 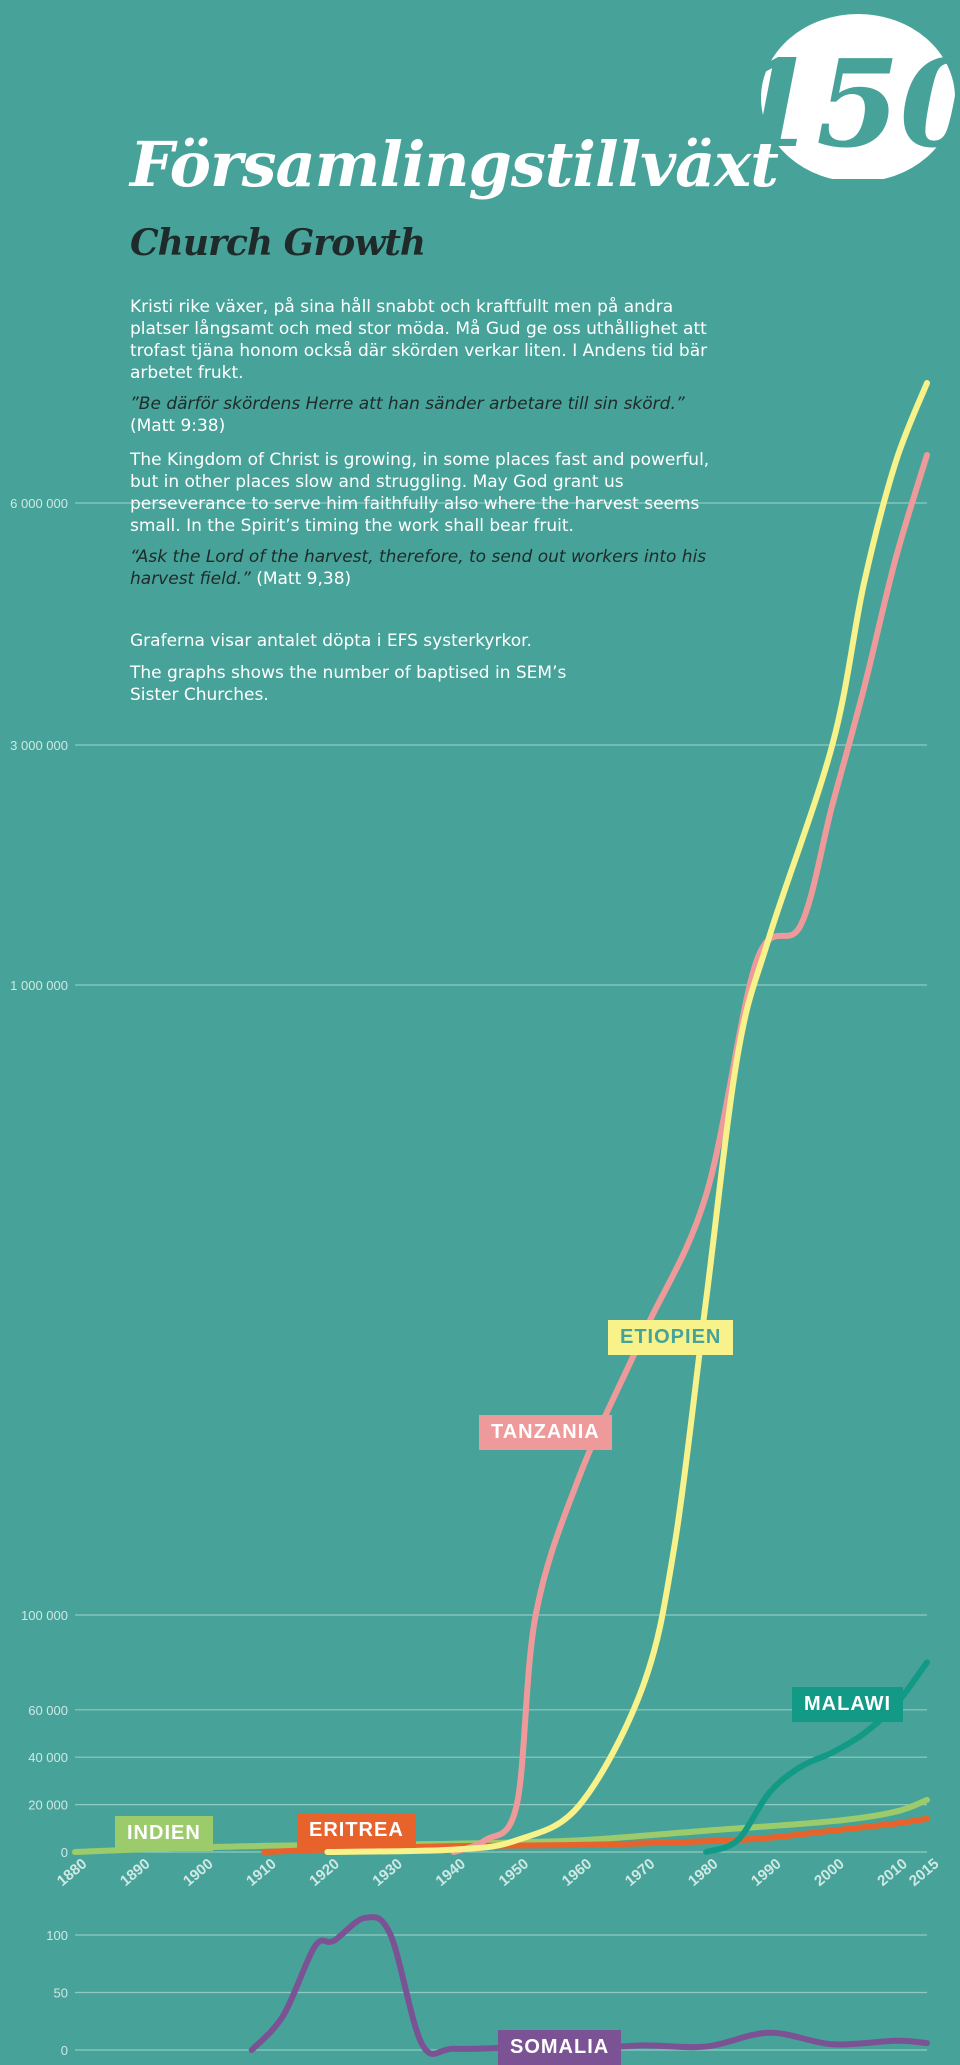 What do you see at coordinates (829, 1872) in the screenshot?
I see `x-tick-label: 2000` at bounding box center [829, 1872].